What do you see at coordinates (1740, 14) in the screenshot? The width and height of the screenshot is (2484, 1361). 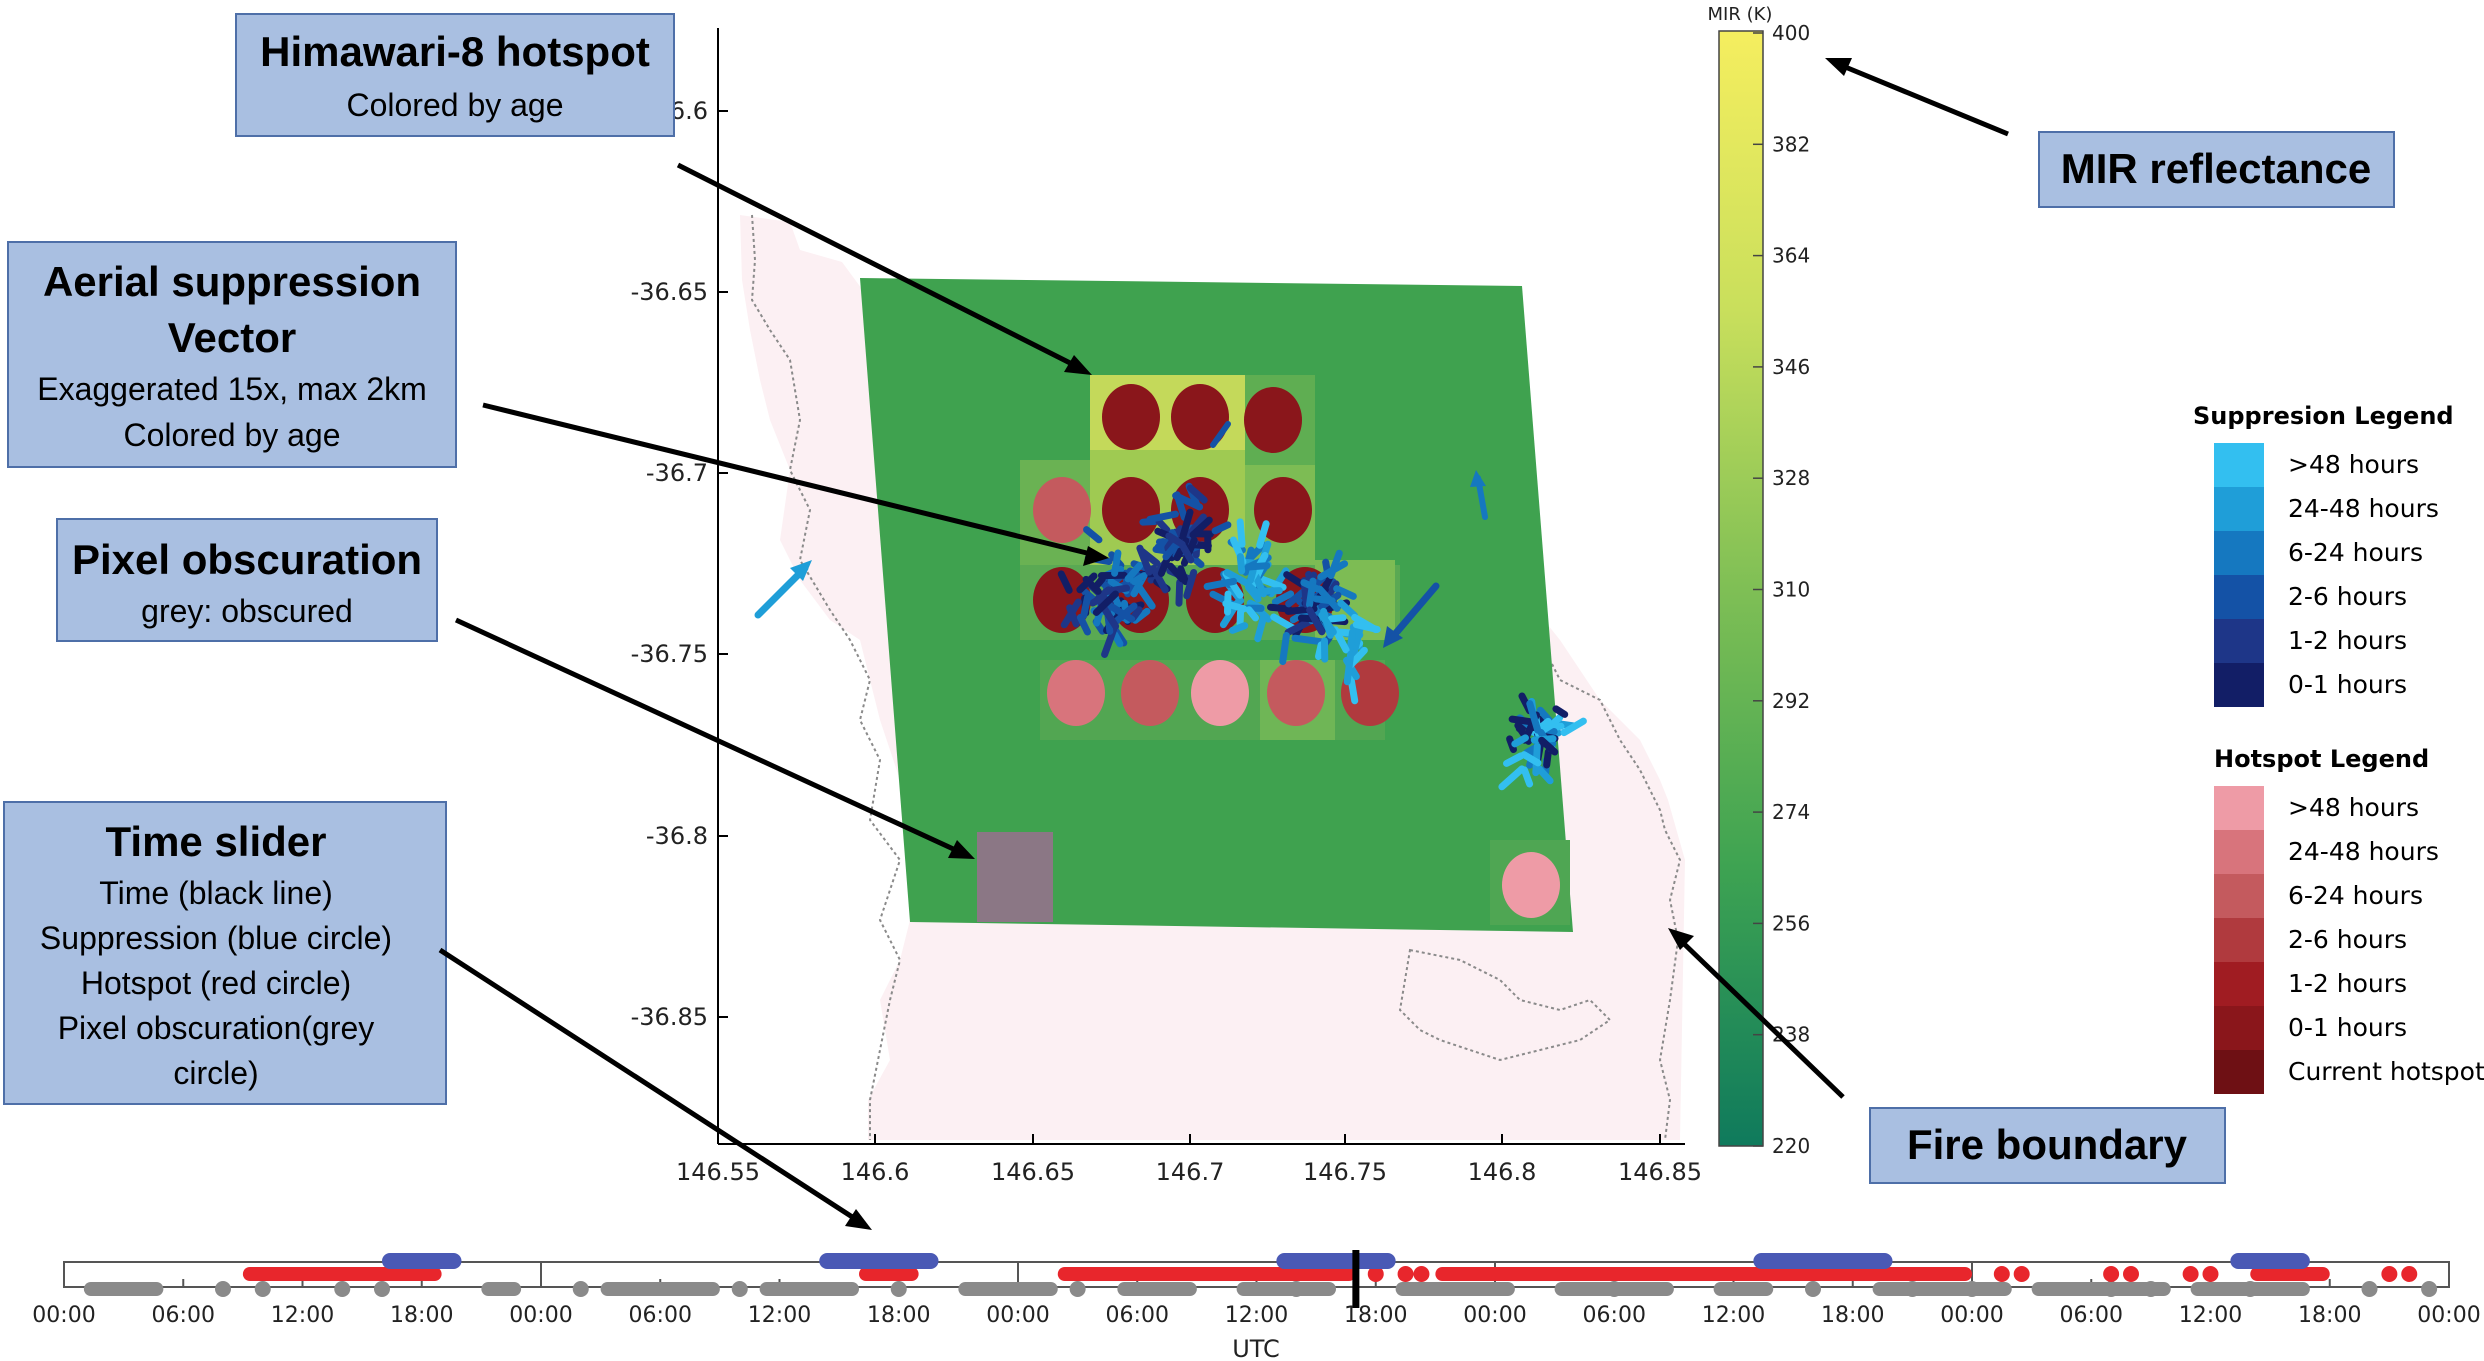 I see `colorbar-label: MIR (K)` at bounding box center [1740, 14].